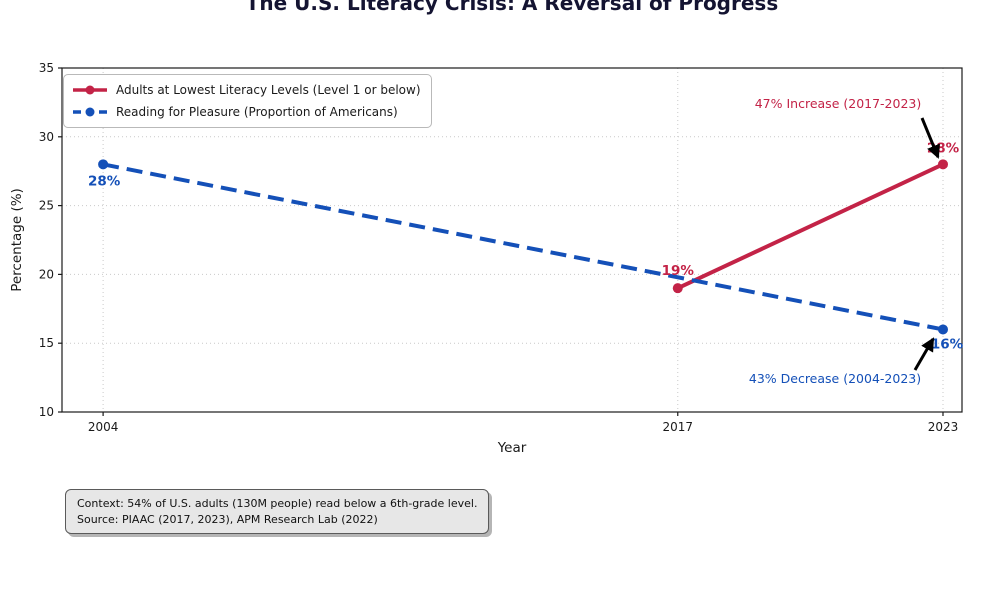  Describe the element at coordinates (835, 378) in the screenshot. I see `annotation-text: 43% Decrease (2004-2023)` at that location.